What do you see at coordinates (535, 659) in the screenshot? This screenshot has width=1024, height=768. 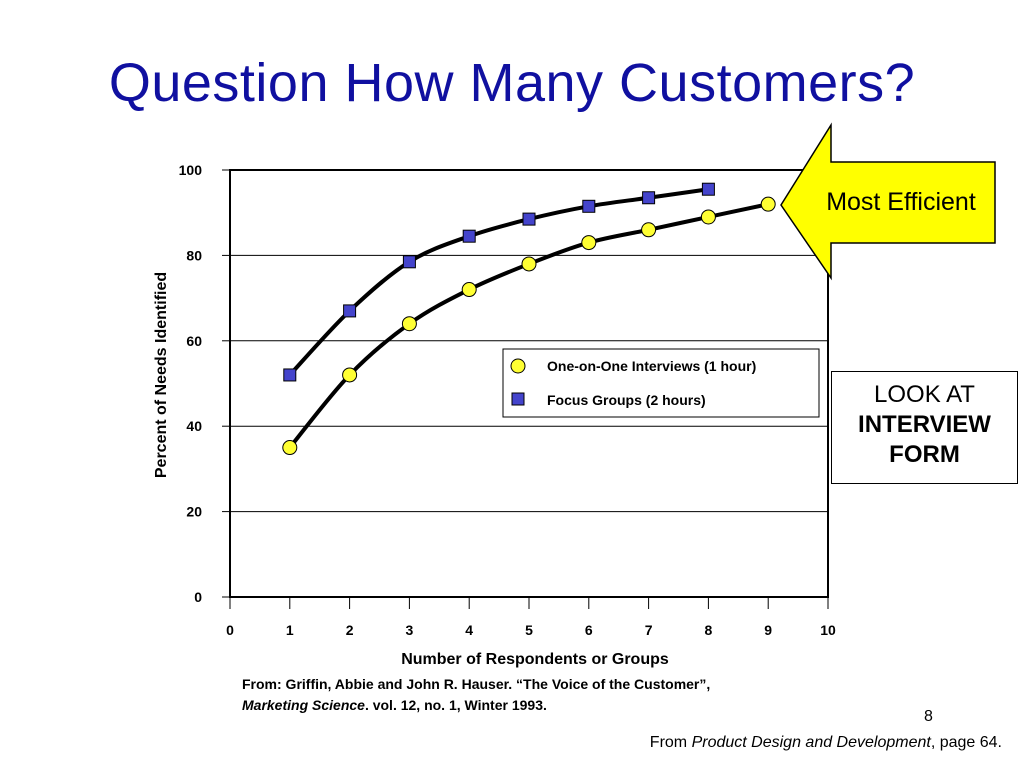 I see `x-axis-label: Number of Respondents or Groups` at bounding box center [535, 659].